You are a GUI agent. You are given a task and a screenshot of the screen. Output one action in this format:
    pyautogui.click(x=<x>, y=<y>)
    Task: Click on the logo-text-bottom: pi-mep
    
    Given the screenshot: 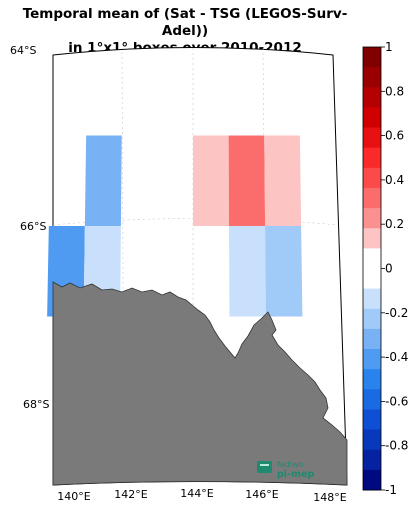 What is the action you would take?
    pyautogui.click(x=295, y=474)
    